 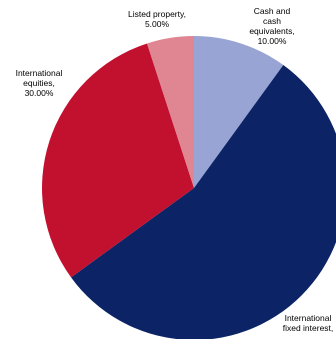 I want to click on slice-label-line: cash, so click(x=272, y=21).